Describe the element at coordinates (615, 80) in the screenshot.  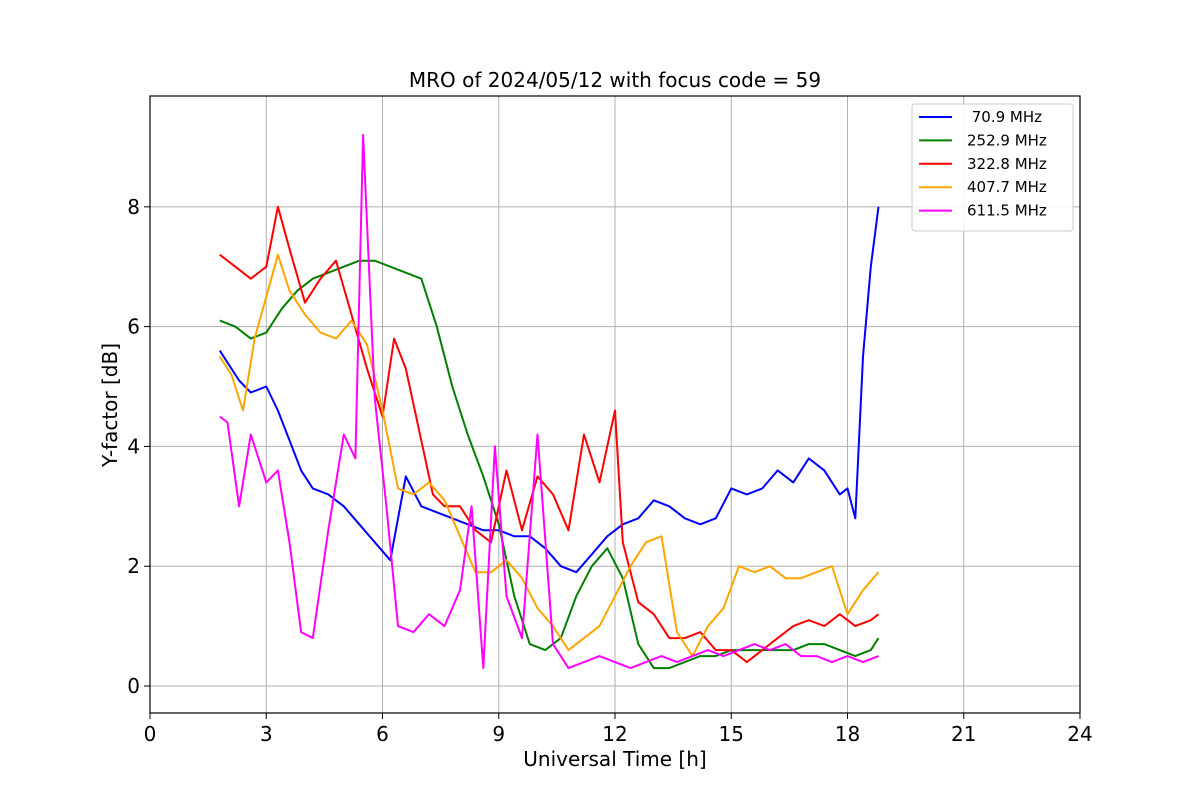
I see `chart-title: MRO of 2024/05/12 with focus code = 59` at that location.